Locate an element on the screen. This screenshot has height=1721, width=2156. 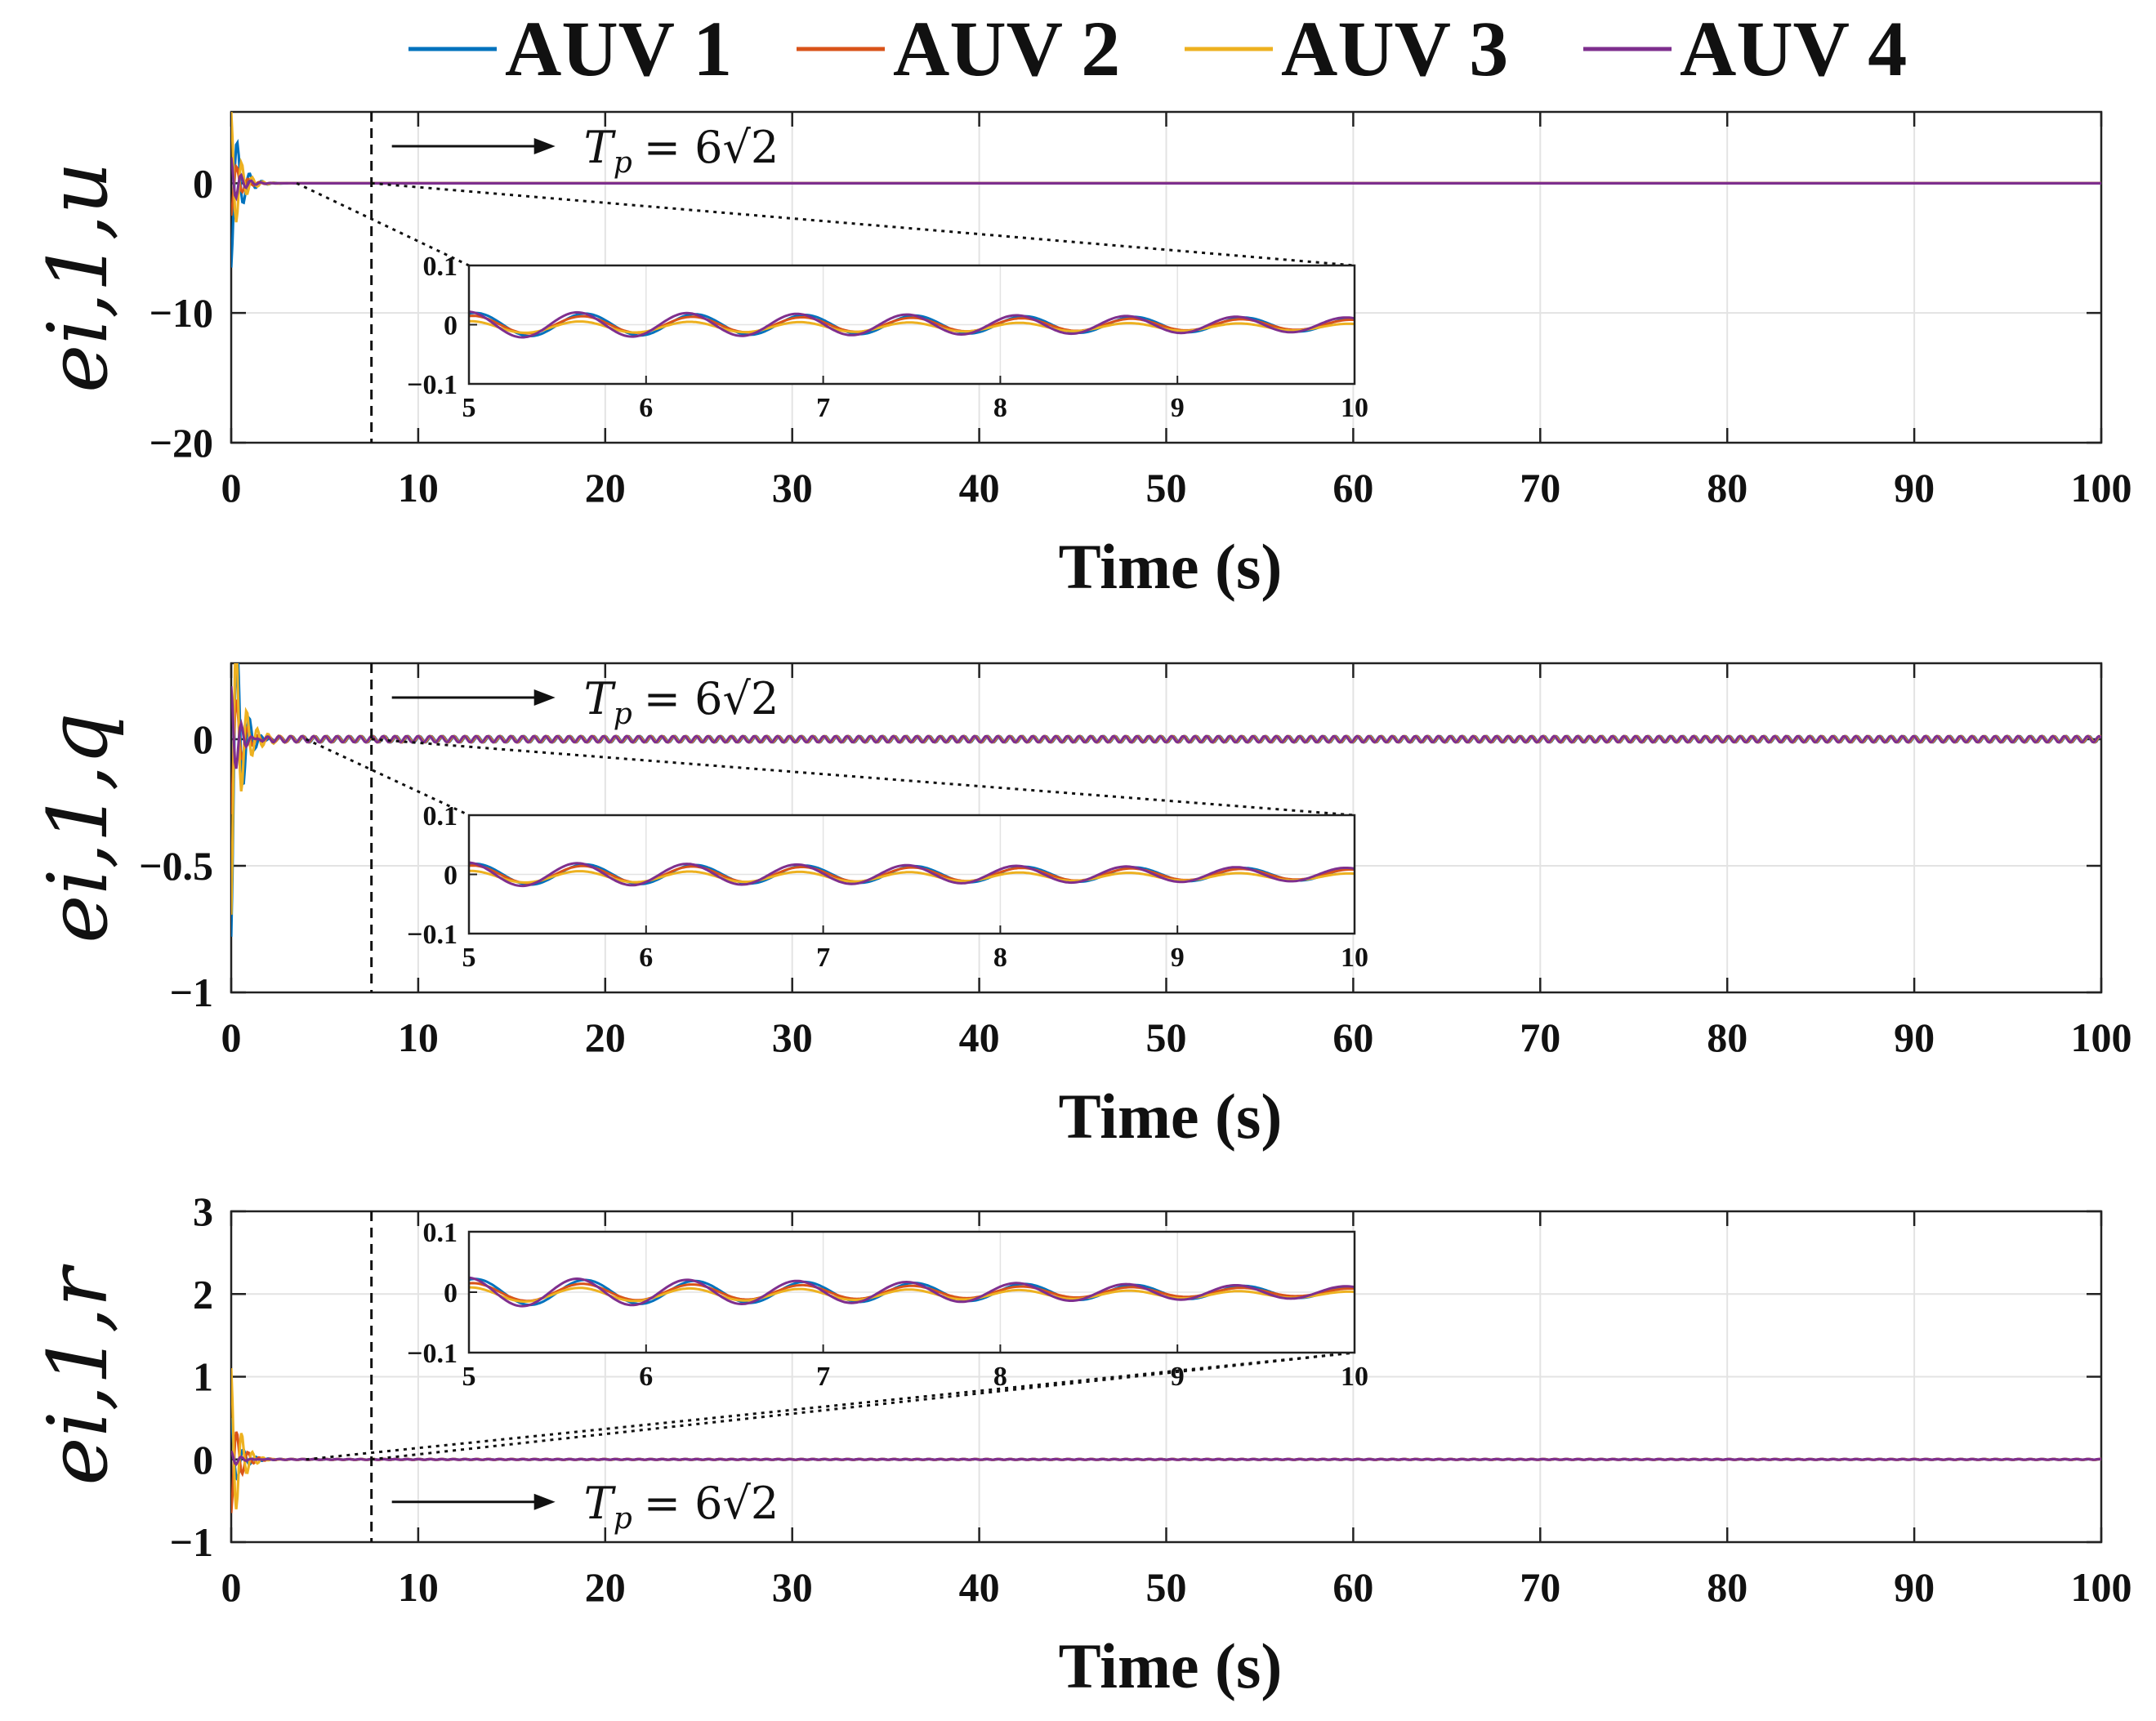
legend-entry: AUV 4 is located at coordinates (1745, 49).